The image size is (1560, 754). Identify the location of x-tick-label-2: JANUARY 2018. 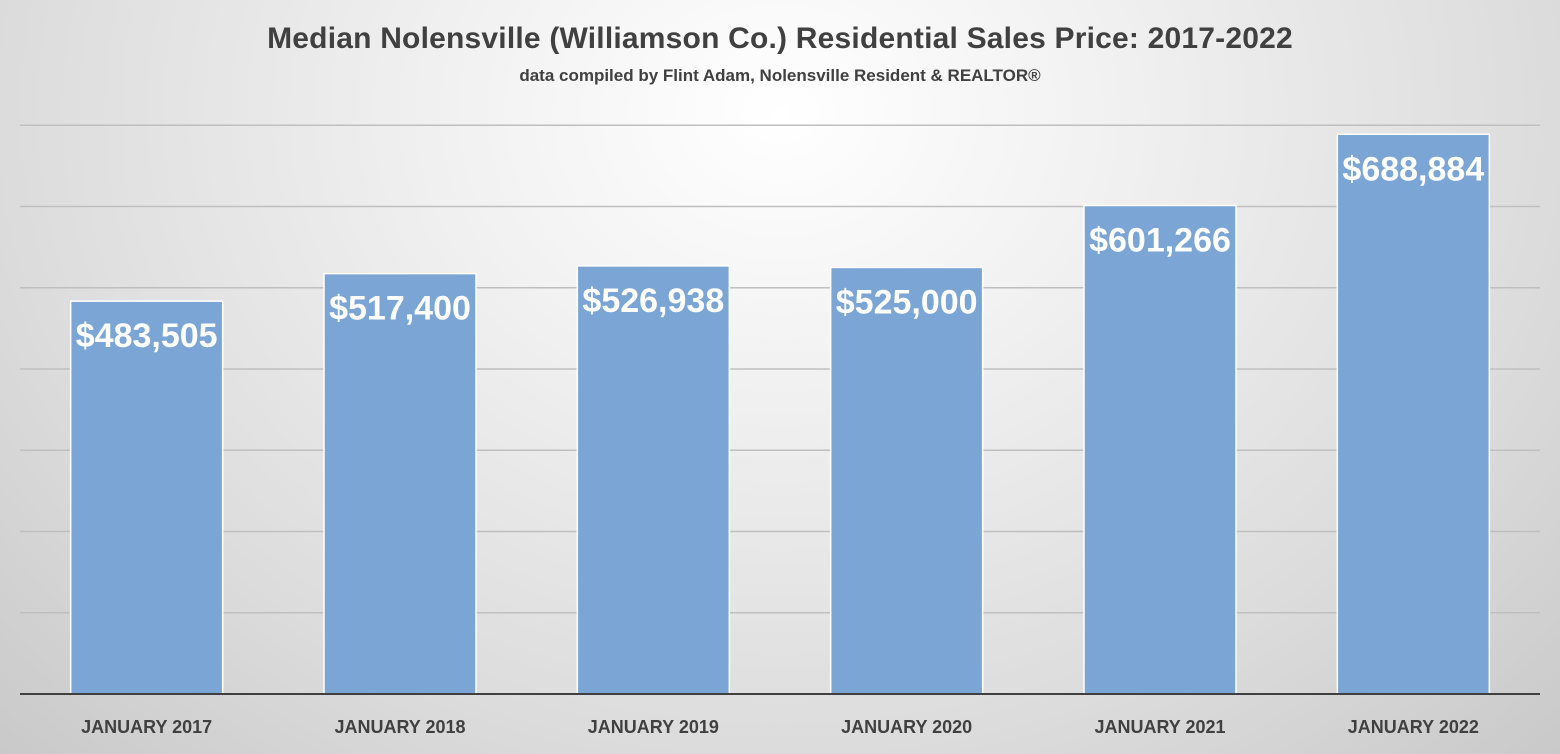
(399, 727).